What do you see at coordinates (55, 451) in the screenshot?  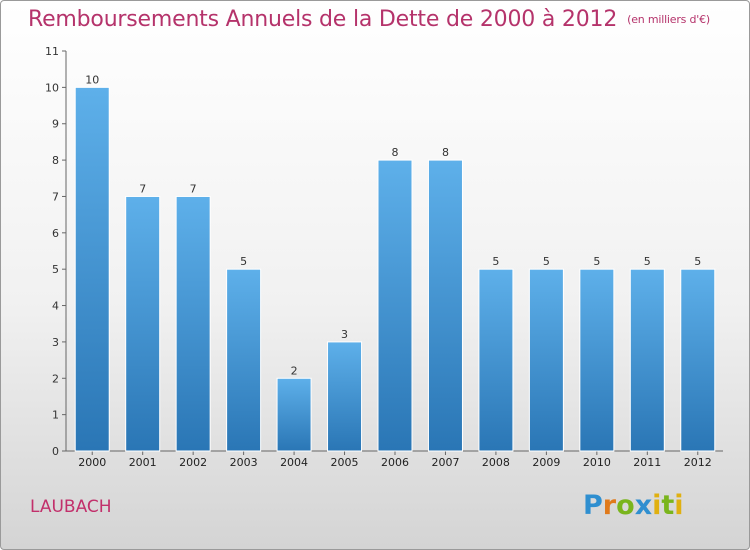 I see `y-tick-label: 0` at bounding box center [55, 451].